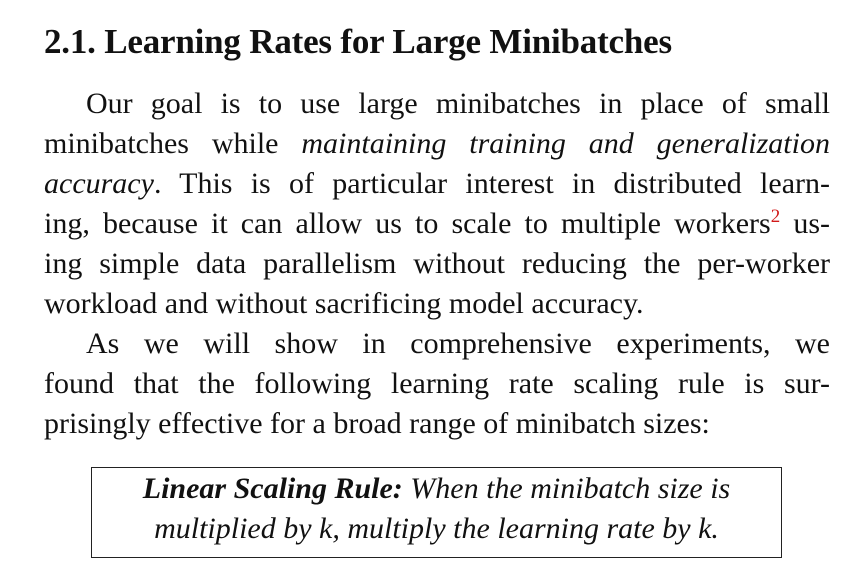  Describe the element at coordinates (173, 143) in the screenshot. I see `text: minibatches while` at that location.